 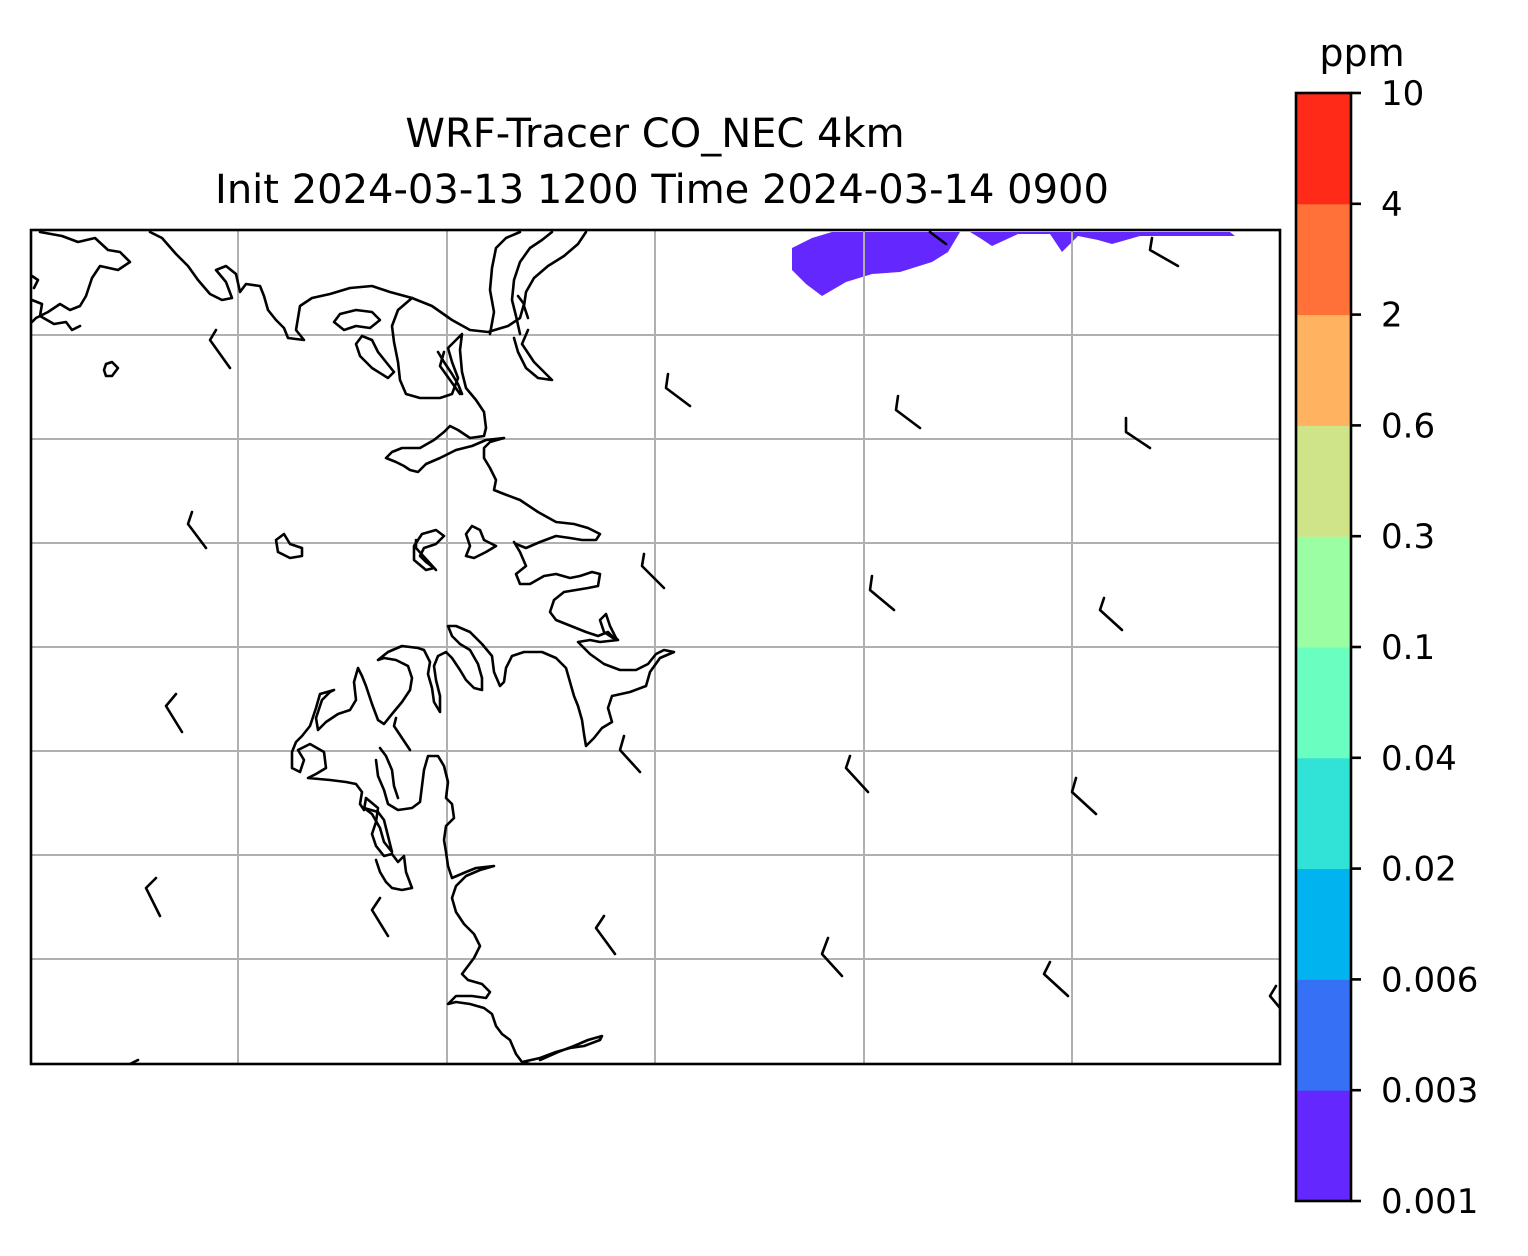 I want to click on colorbar-tick-label: 10, so click(x=1402, y=94).